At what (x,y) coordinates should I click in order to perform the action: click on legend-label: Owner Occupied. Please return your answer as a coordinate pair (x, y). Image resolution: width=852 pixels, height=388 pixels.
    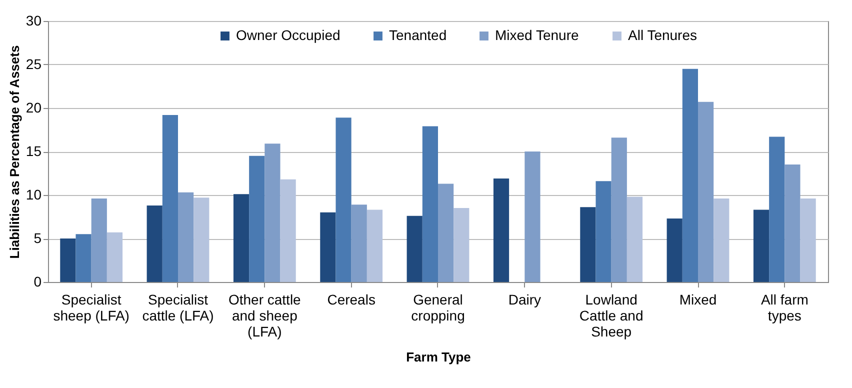
    Looking at the image, I should click on (288, 35).